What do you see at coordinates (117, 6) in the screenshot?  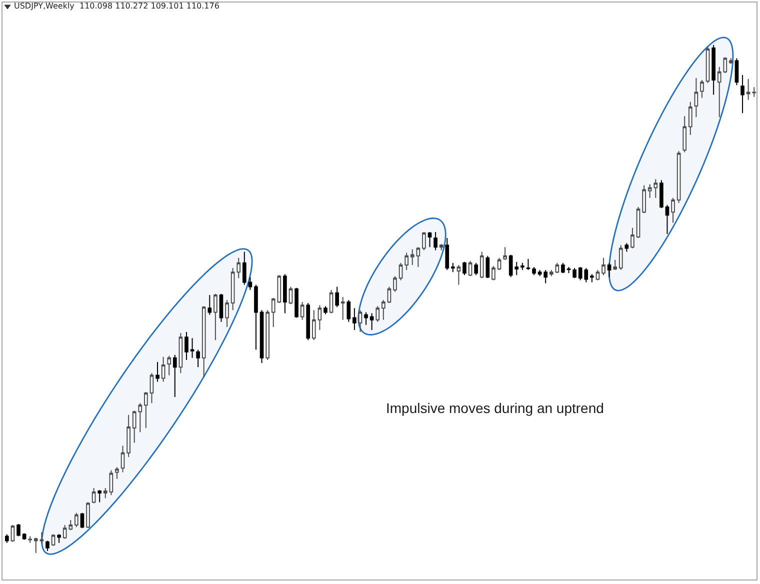 I see `chart-title: USDJPY,Weekly 110.098 110.272 109.101 110.176` at bounding box center [117, 6].